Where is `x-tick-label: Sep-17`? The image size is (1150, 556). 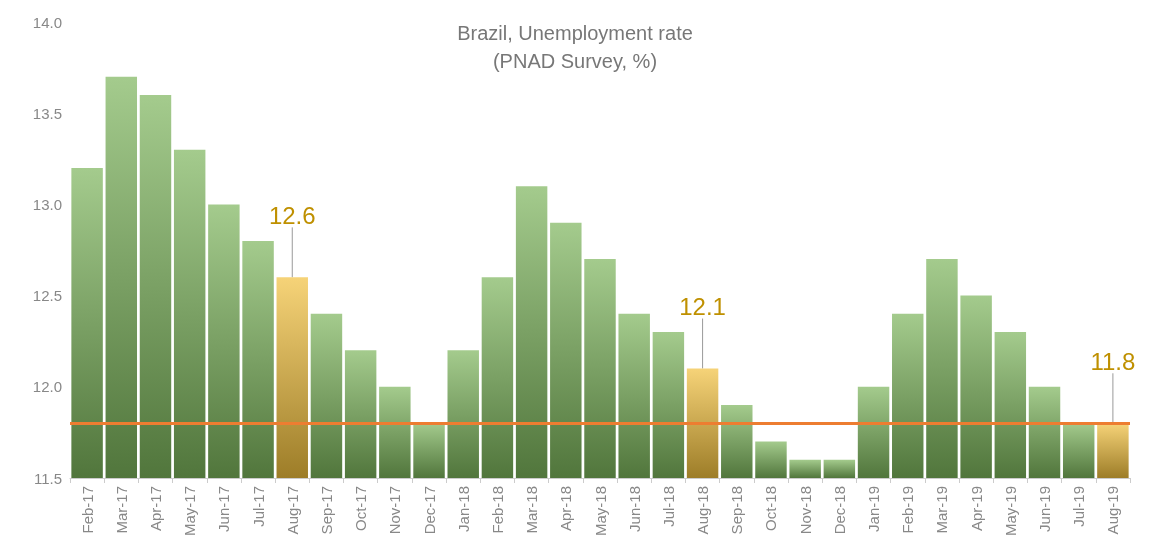 x-tick-label: Sep-17 is located at coordinates (326, 510).